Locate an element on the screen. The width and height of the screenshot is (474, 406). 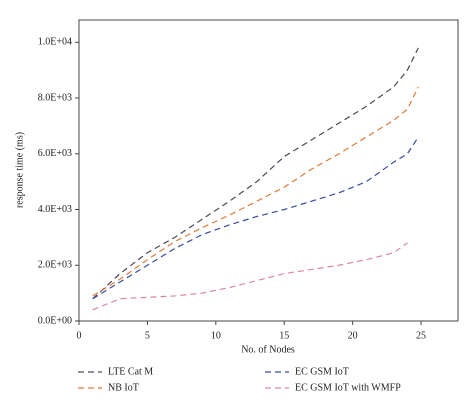
y-tick-label: 6.0E+03 is located at coordinates (55, 153).